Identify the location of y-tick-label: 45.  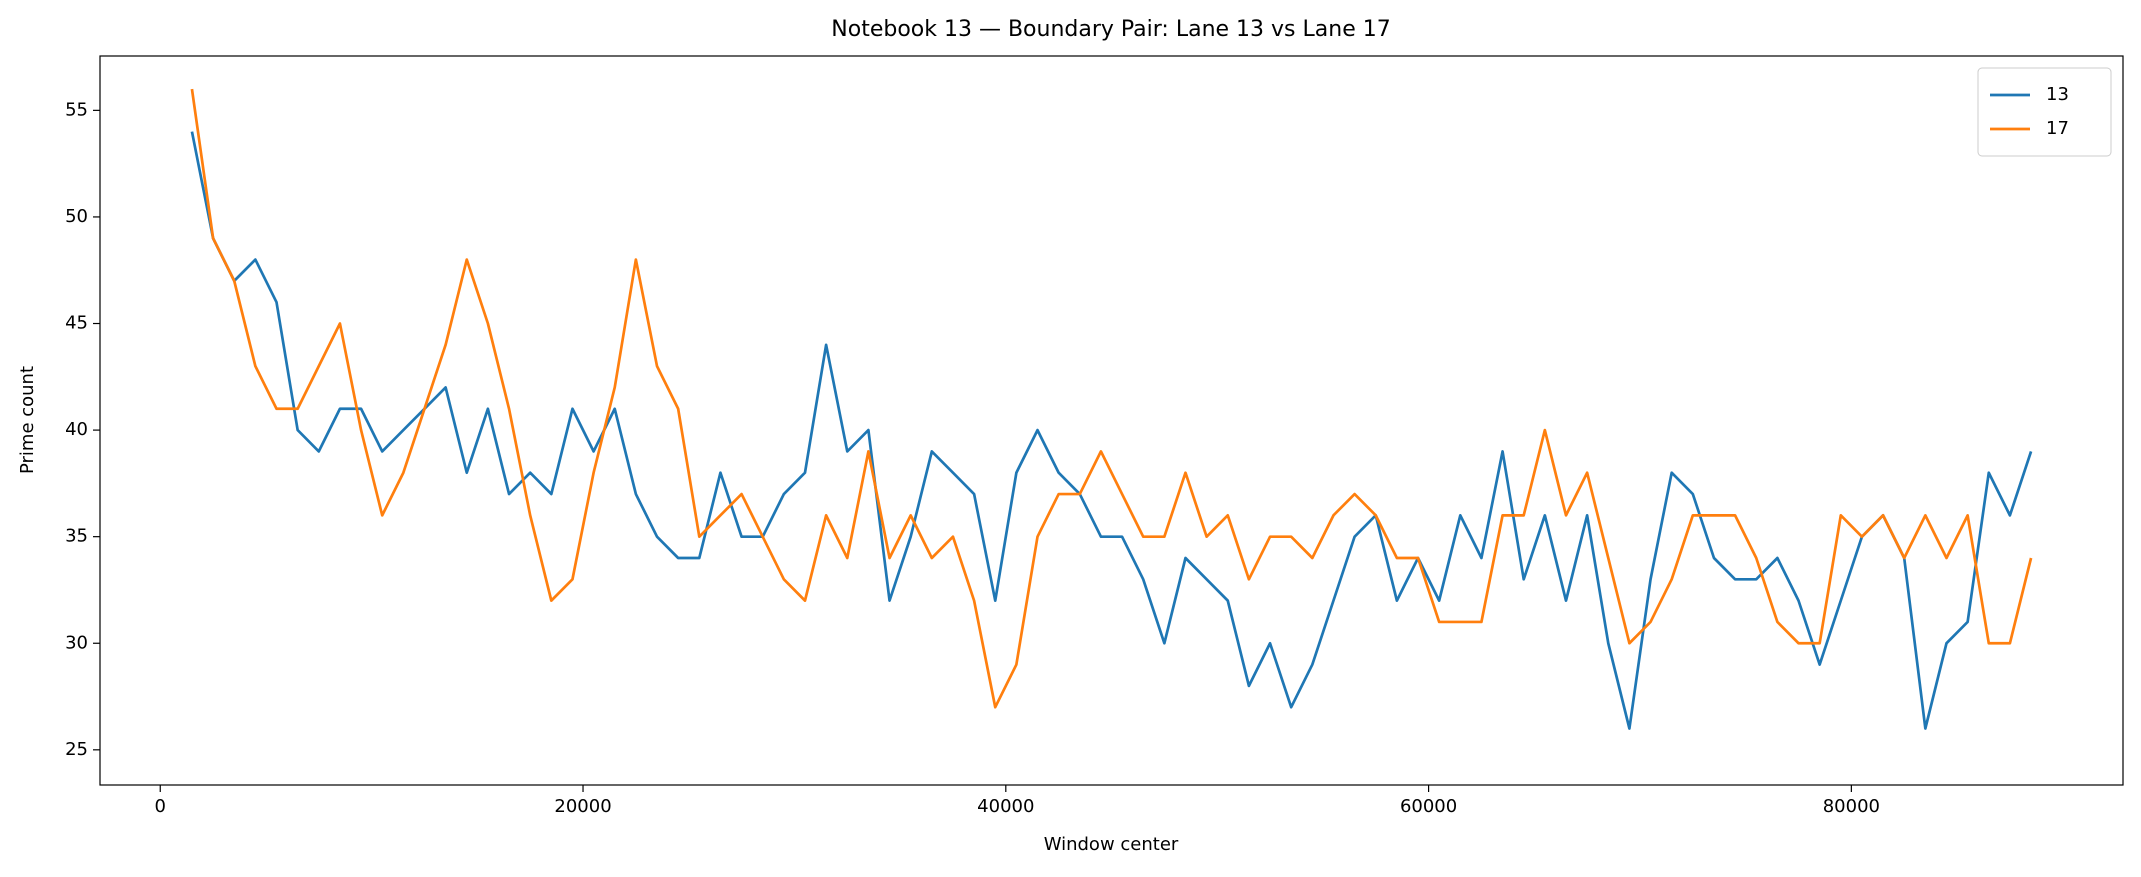
(76, 323).